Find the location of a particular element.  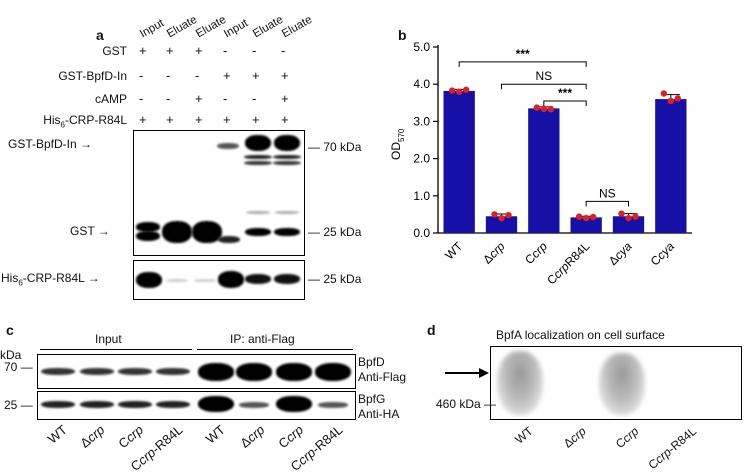

kda-label: kDa is located at coordinates (11, 355).